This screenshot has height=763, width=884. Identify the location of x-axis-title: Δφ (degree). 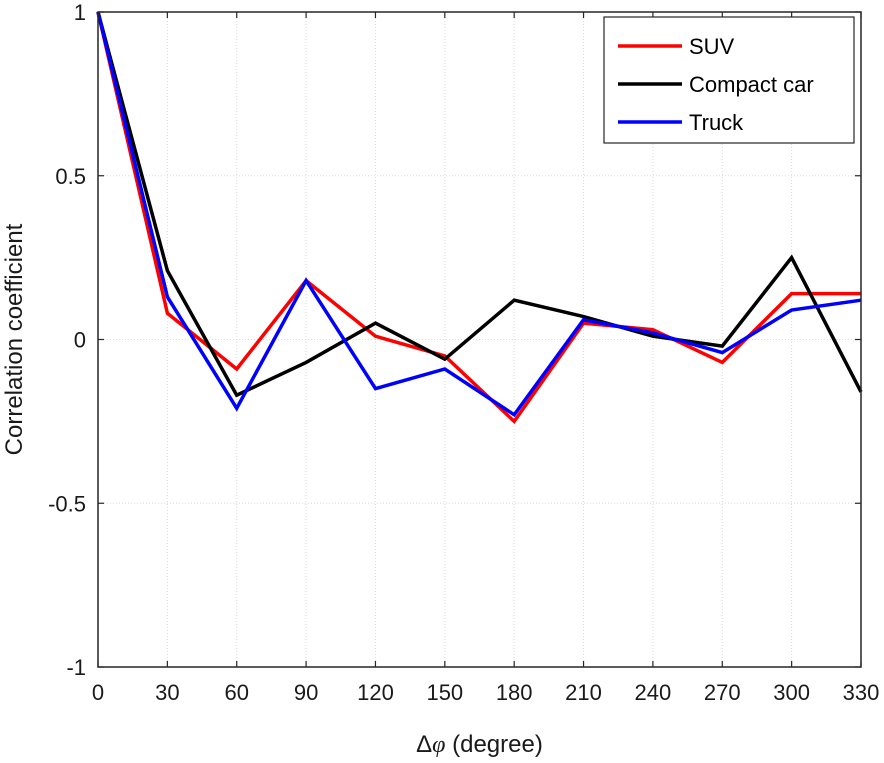
(479, 744).